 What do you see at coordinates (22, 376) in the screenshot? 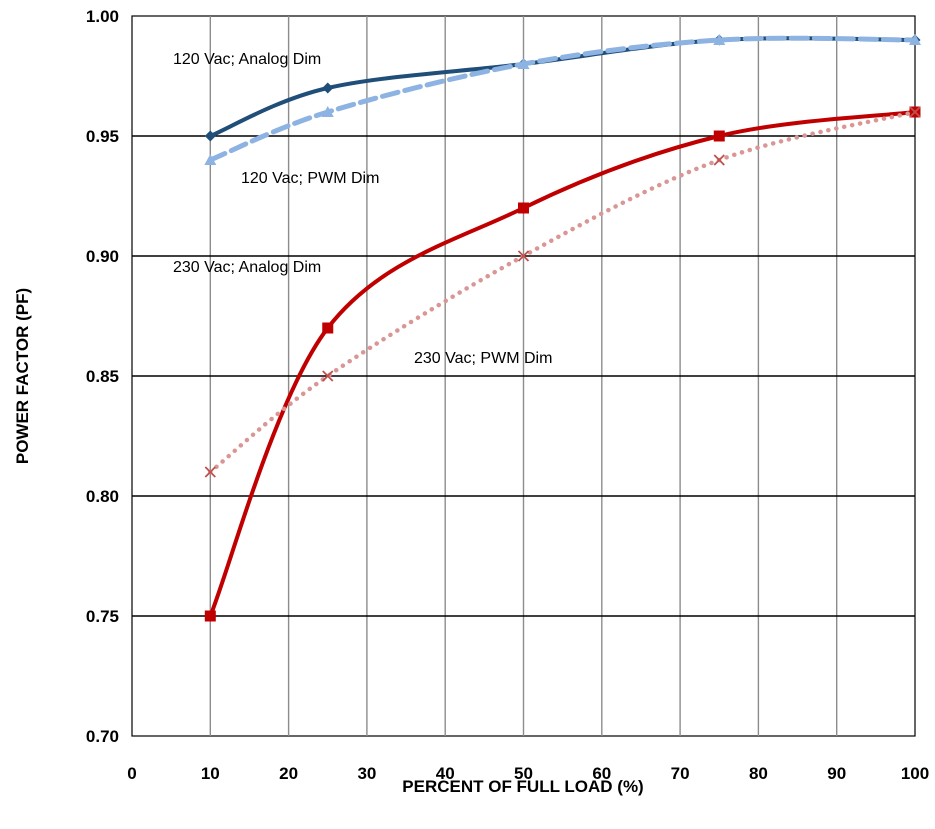
I see `y-axis-title: POWER FACTOR (PF)` at bounding box center [22, 376].